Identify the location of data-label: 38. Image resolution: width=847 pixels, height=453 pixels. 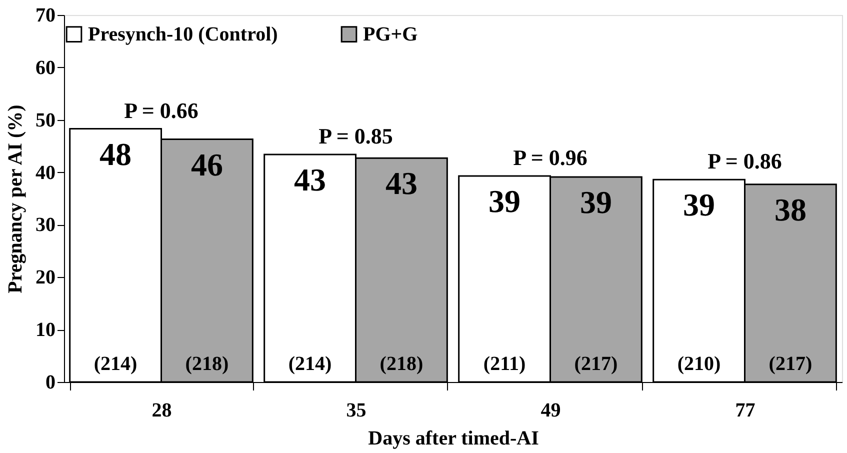
(790, 209).